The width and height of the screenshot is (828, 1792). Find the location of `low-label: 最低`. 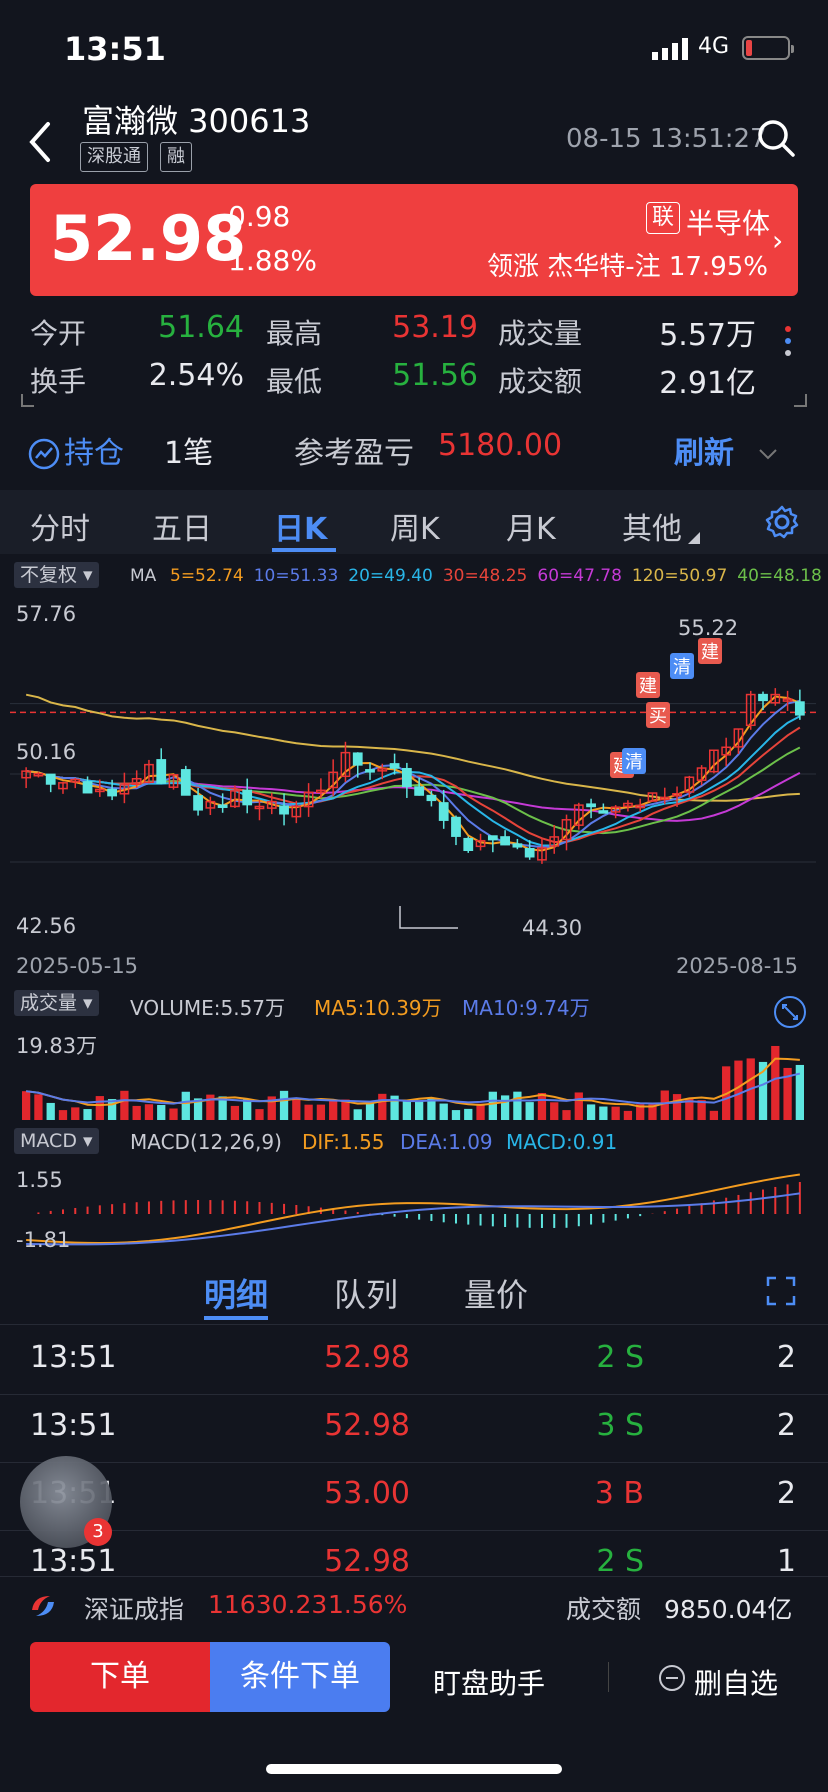

low-label: 最低 is located at coordinates (294, 381).